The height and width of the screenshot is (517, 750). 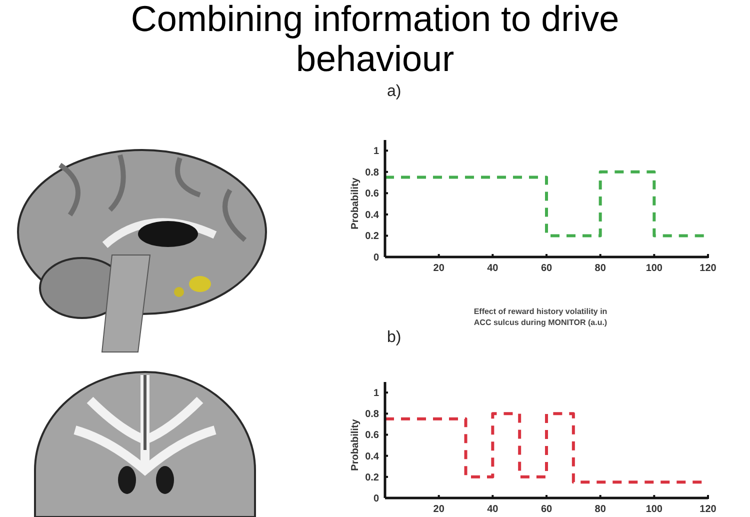 What do you see at coordinates (375, 39) in the screenshot?
I see `text: Combining information to drive behaviour` at bounding box center [375, 39].